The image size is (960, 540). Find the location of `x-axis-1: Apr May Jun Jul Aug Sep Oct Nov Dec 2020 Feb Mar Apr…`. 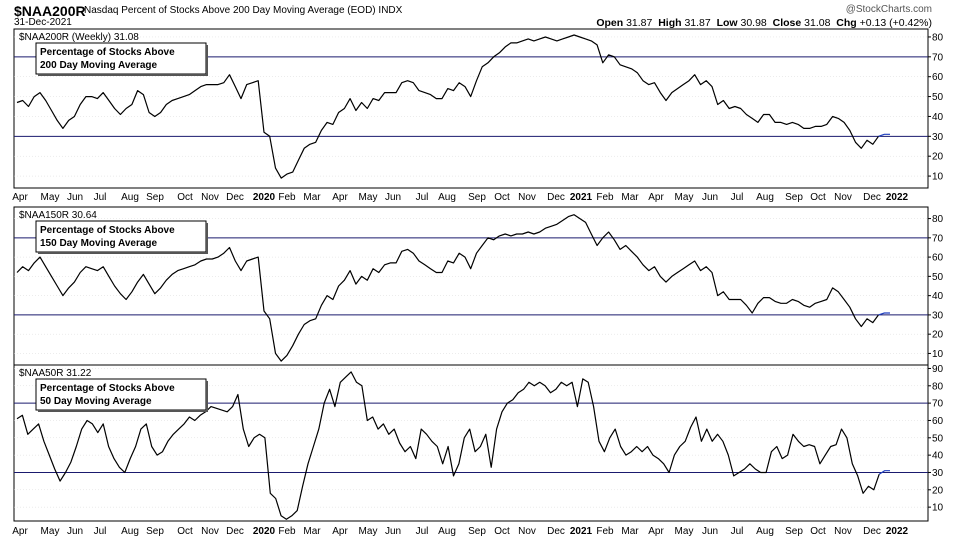

x-axis-1: Apr May Jun Jul Aug Sep Oct Nov Dec 2020 Feb Mar Apr… is located at coordinates (460, 197).